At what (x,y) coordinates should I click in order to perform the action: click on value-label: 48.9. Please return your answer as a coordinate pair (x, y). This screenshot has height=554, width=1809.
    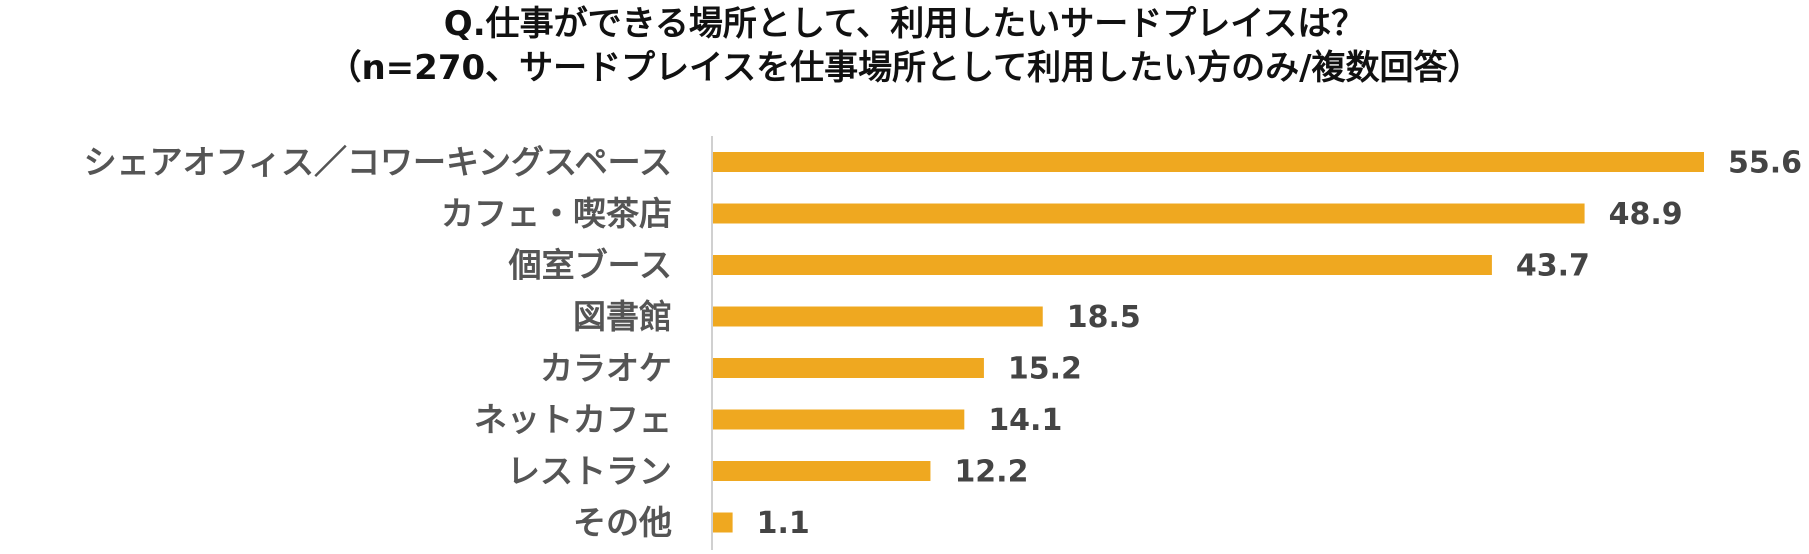
    Looking at the image, I should click on (1646, 214).